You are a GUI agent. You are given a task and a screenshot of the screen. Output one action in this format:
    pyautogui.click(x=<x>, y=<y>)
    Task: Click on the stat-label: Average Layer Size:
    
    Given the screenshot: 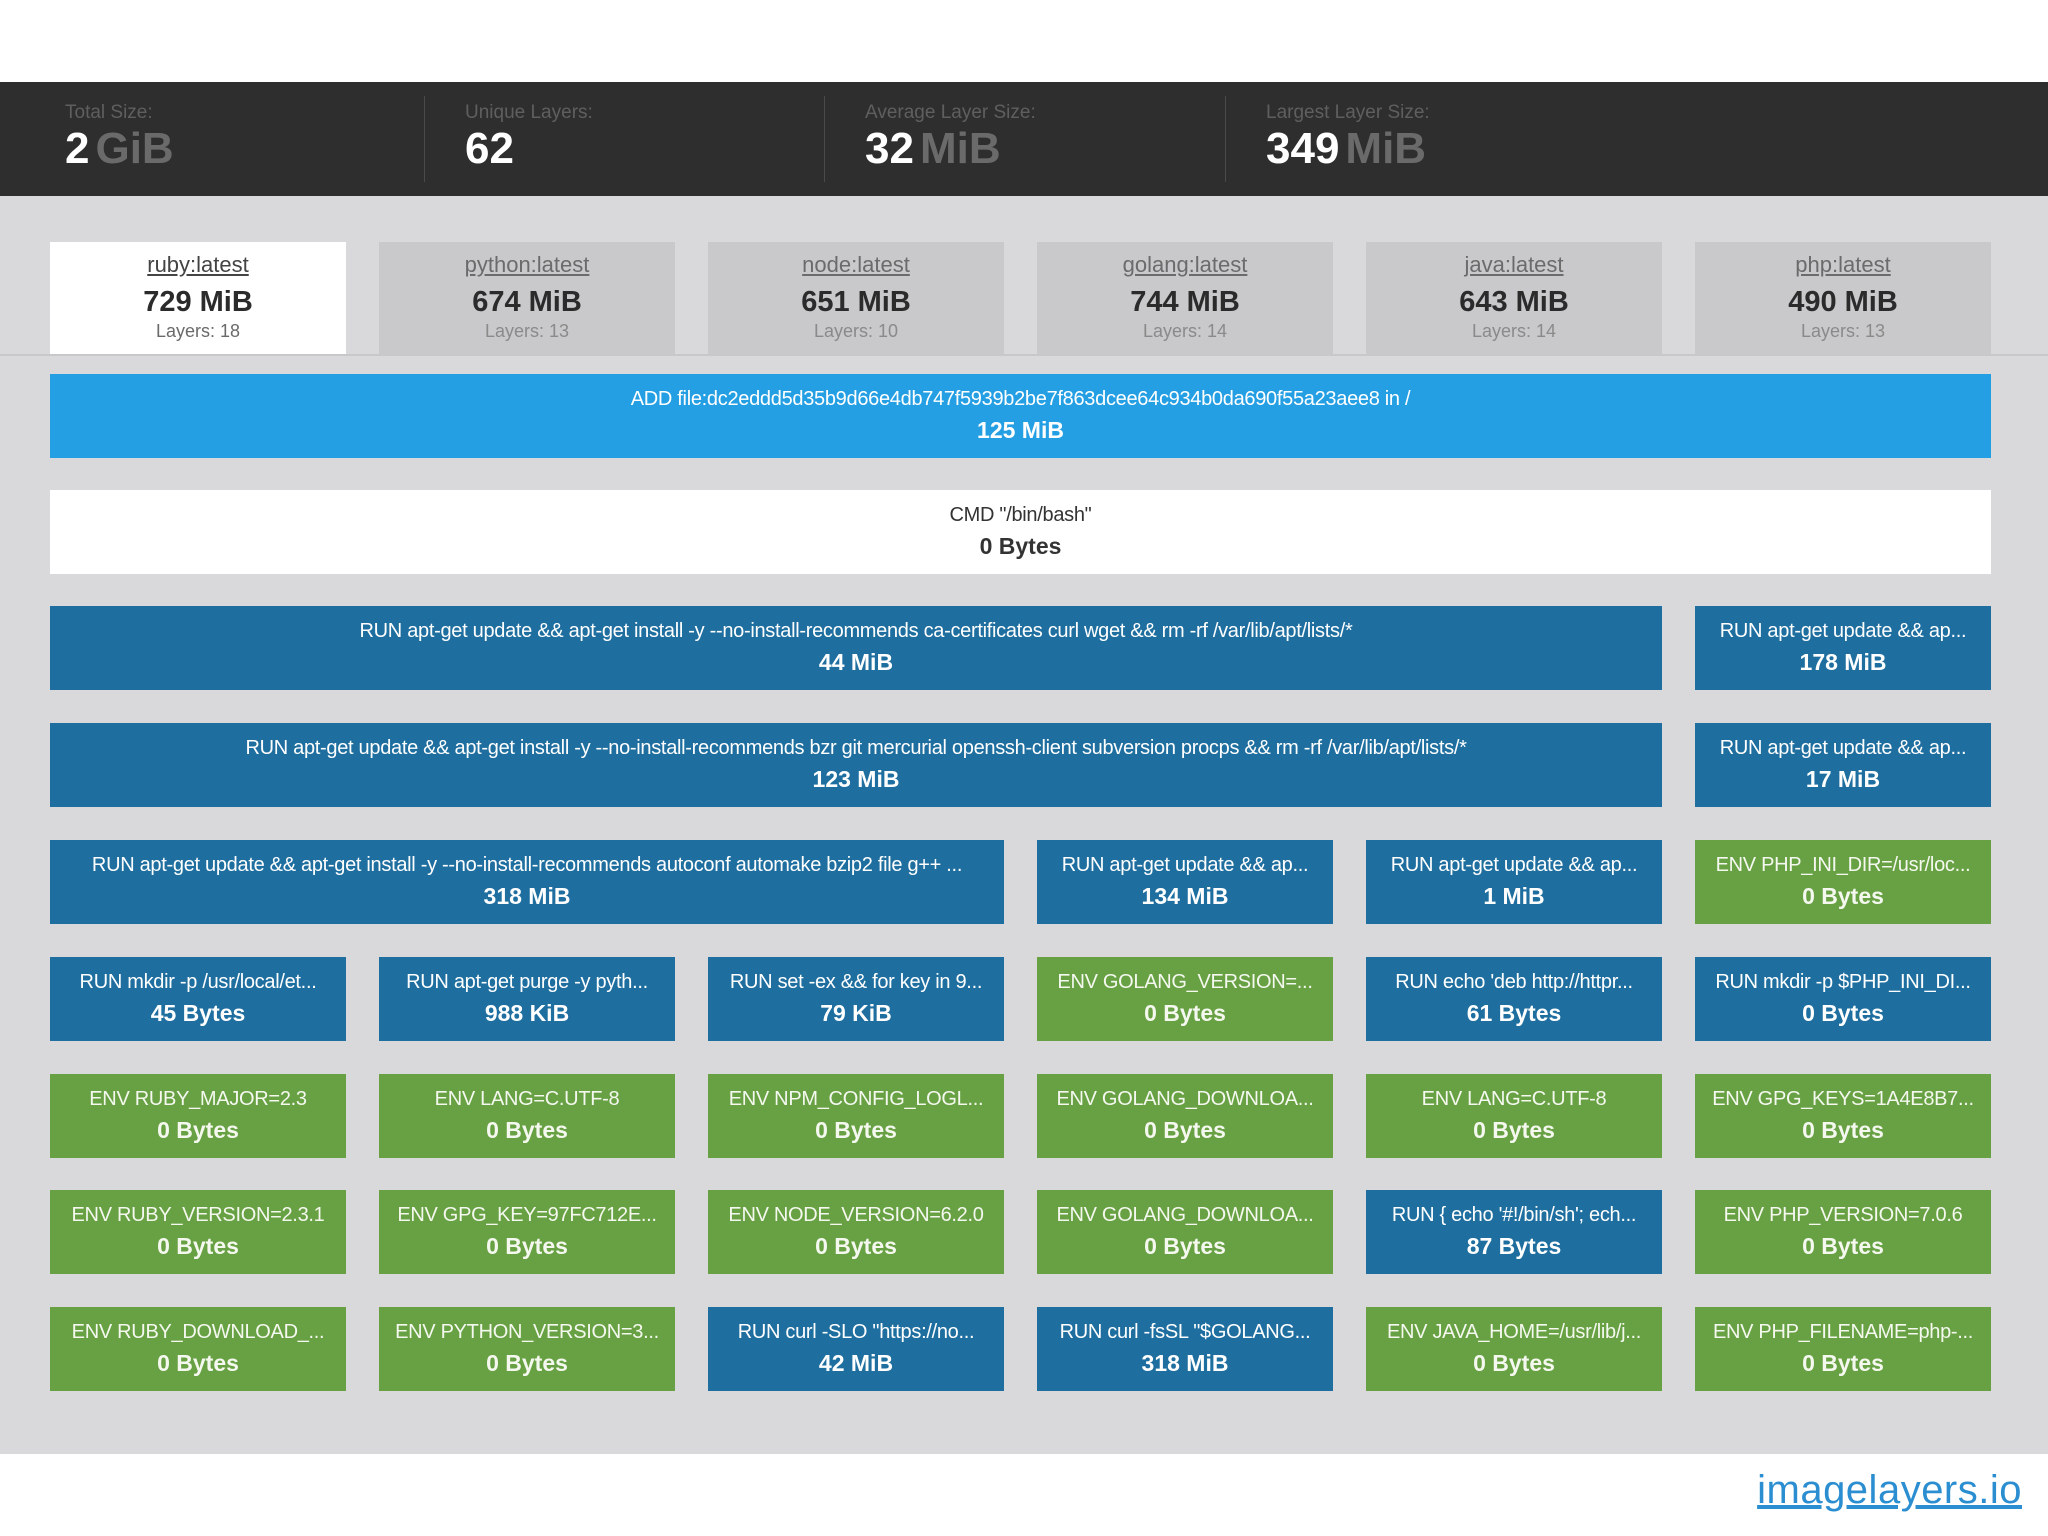 What is the action you would take?
    pyautogui.click(x=950, y=112)
    